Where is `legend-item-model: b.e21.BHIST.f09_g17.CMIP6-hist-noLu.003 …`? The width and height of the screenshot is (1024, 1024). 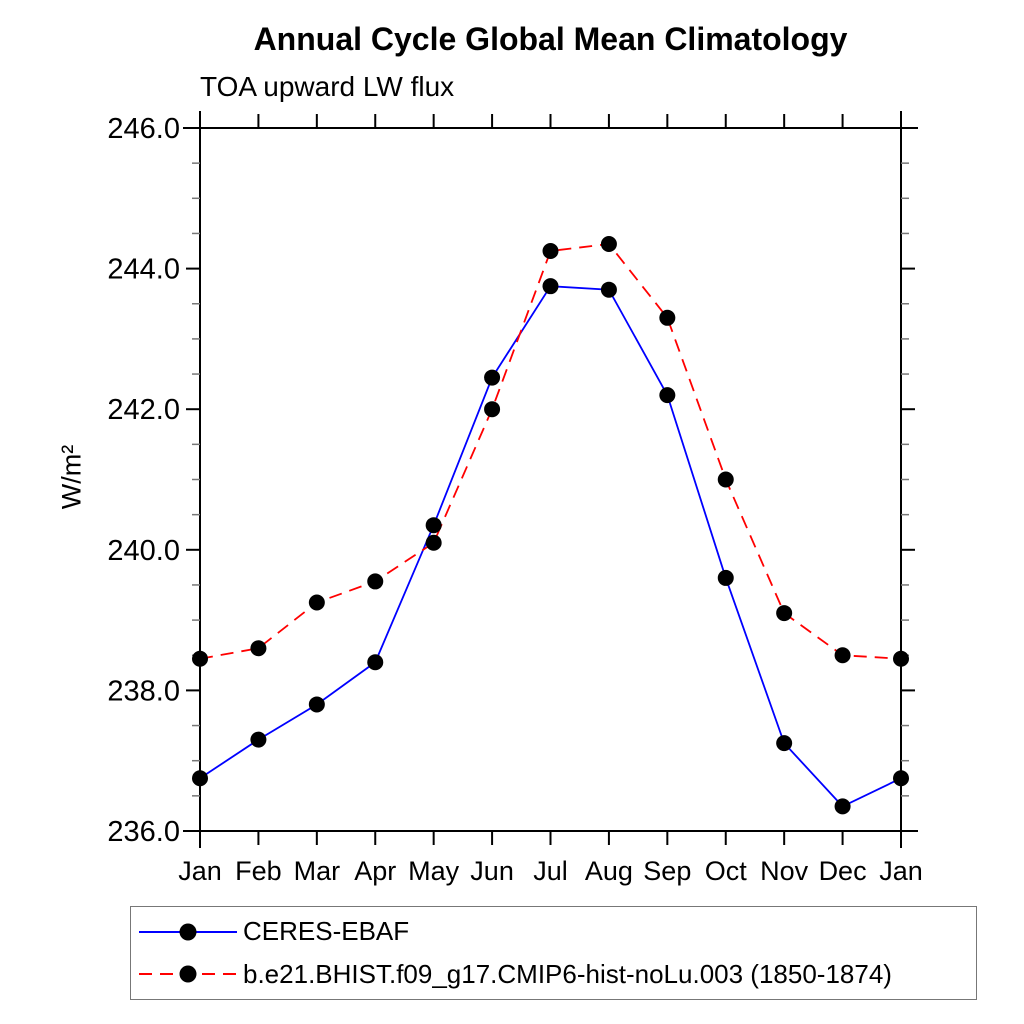
legend-item-model: b.e21.BHIST.f09_g17.CMIP6-hist-noLu.003 … is located at coordinates (556, 974).